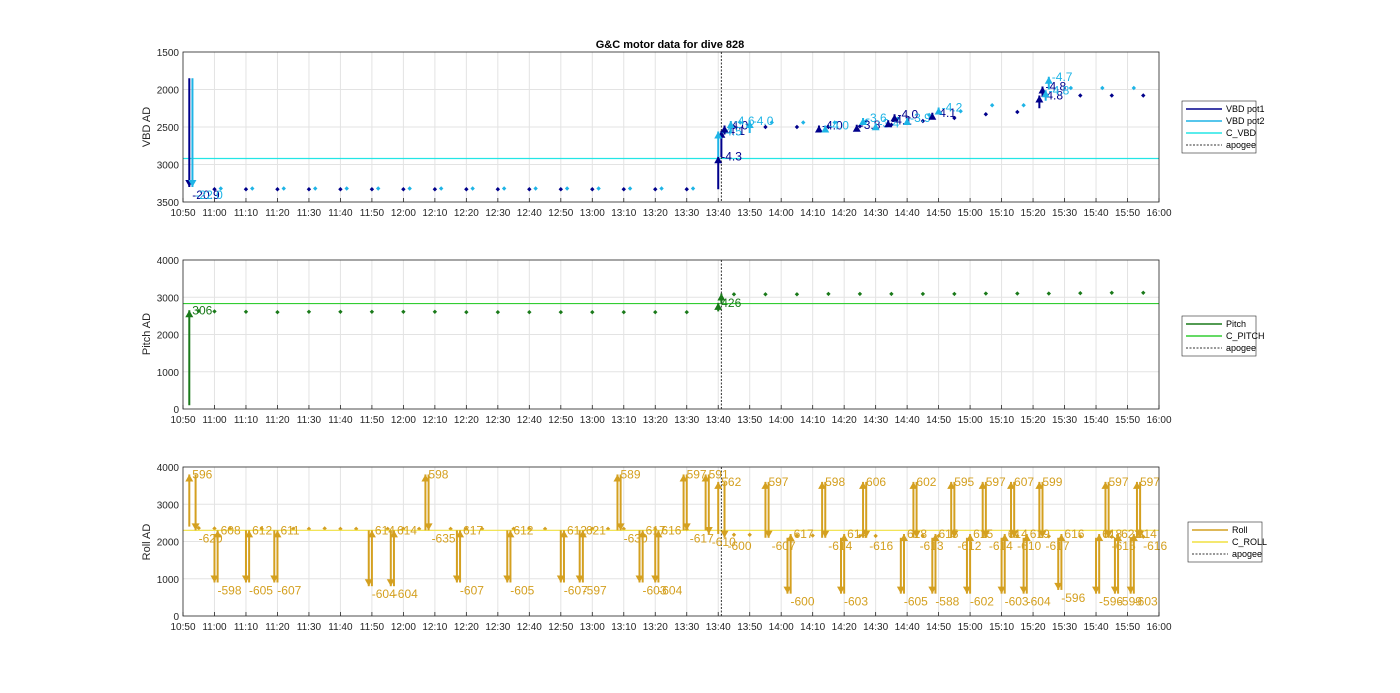  What do you see at coordinates (246, 420) in the screenshot?
I see `pitch-x-tick-label: 11:10` at bounding box center [246, 420].